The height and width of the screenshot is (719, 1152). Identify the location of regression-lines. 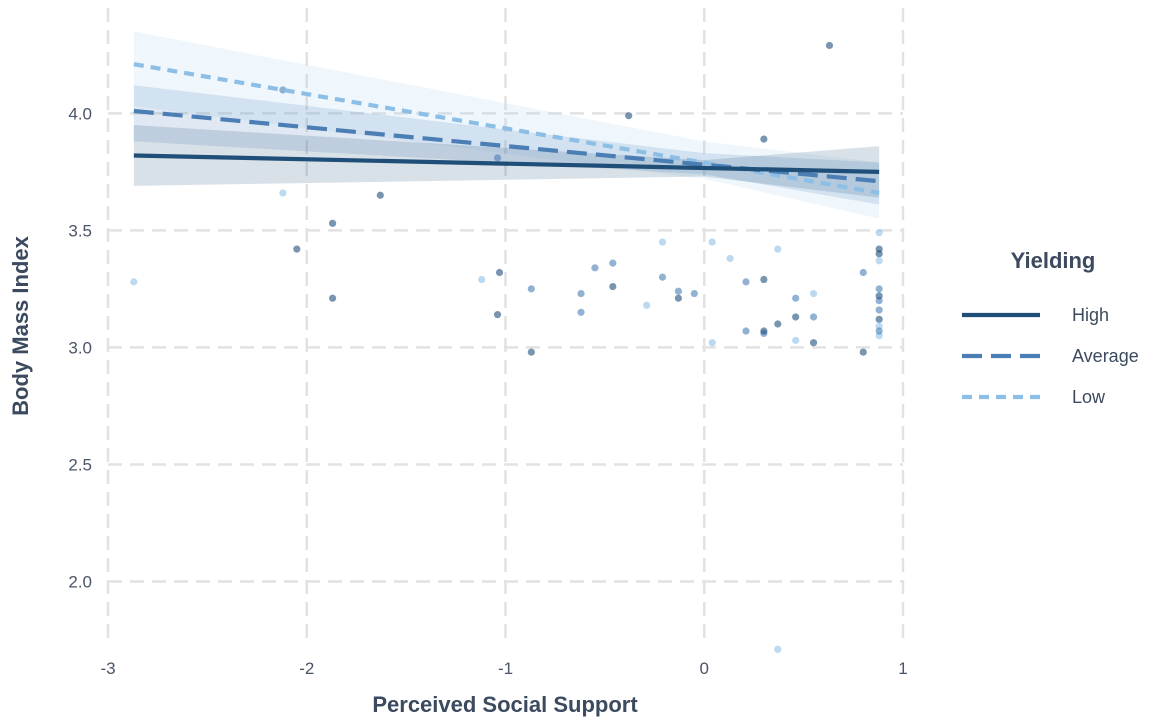
(506, 128).